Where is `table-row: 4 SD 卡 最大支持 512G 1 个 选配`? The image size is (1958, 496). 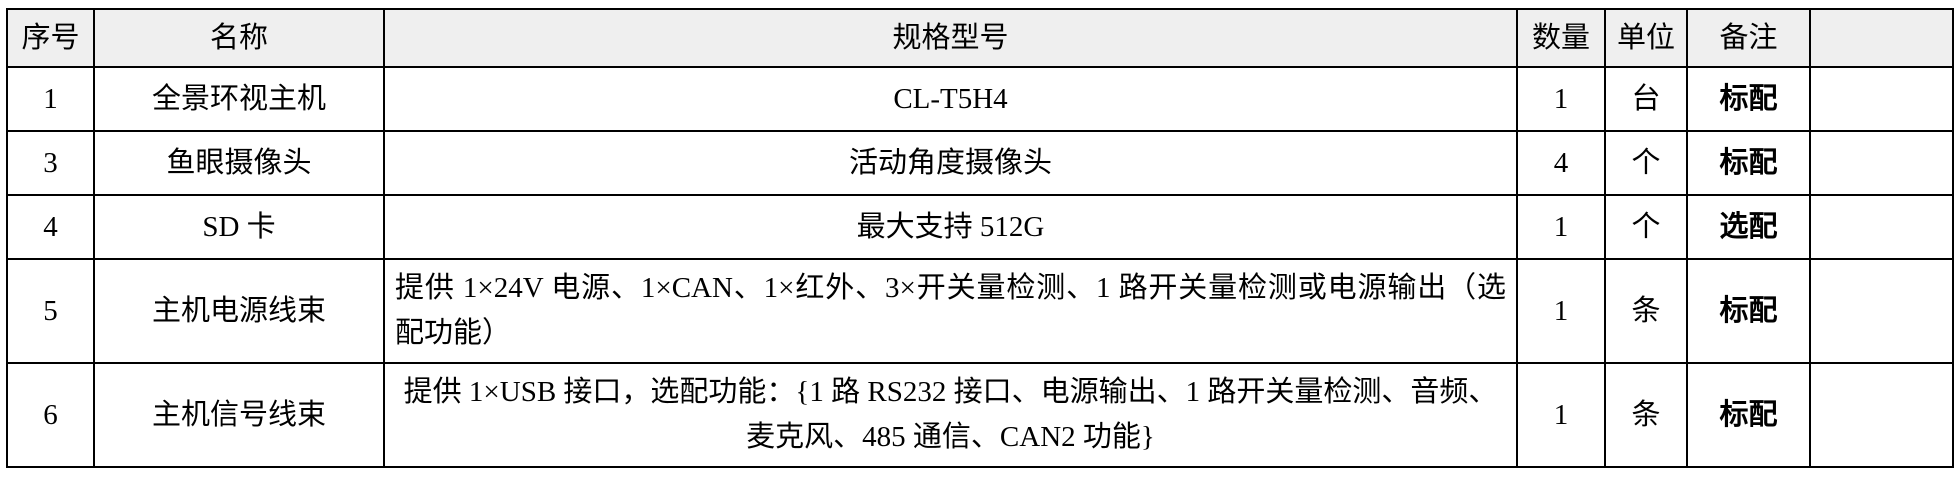
table-row: 4 SD 卡 最大支持 512G 1 个 选配 is located at coordinates (980, 227).